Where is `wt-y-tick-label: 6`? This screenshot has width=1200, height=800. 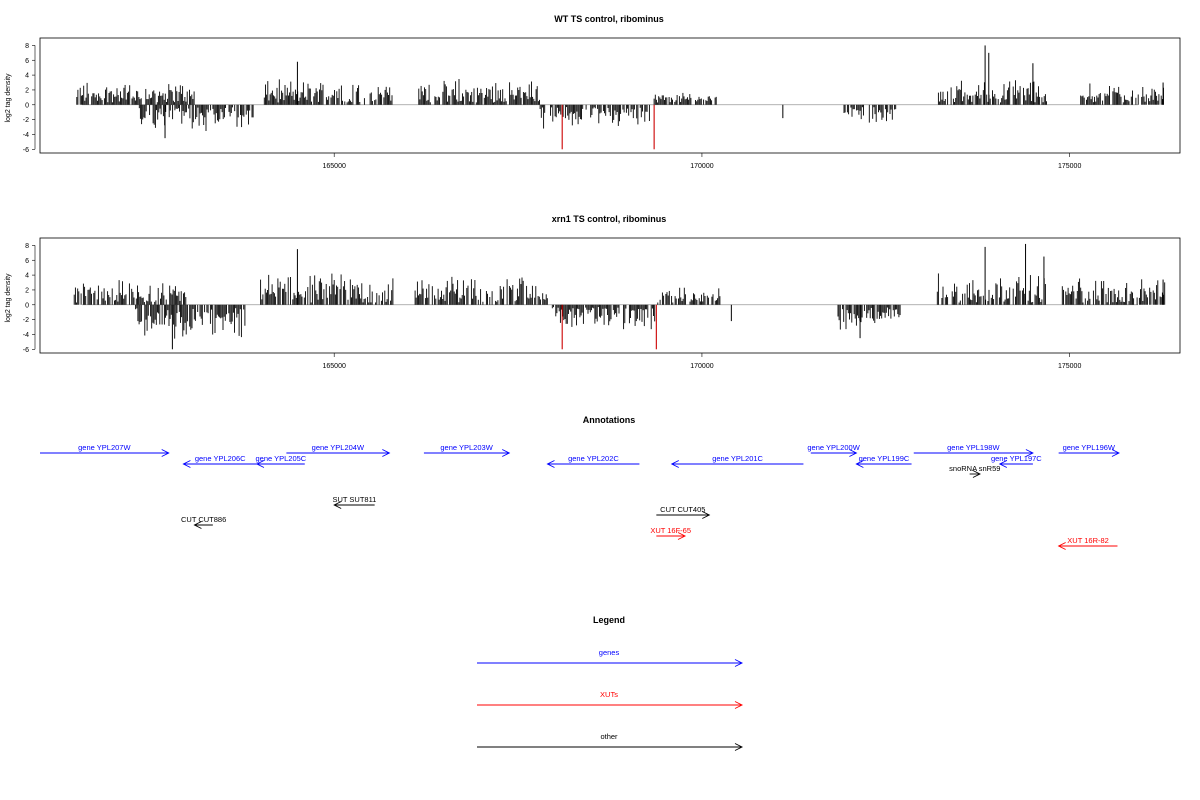 wt-y-tick-label: 6 is located at coordinates (27, 61).